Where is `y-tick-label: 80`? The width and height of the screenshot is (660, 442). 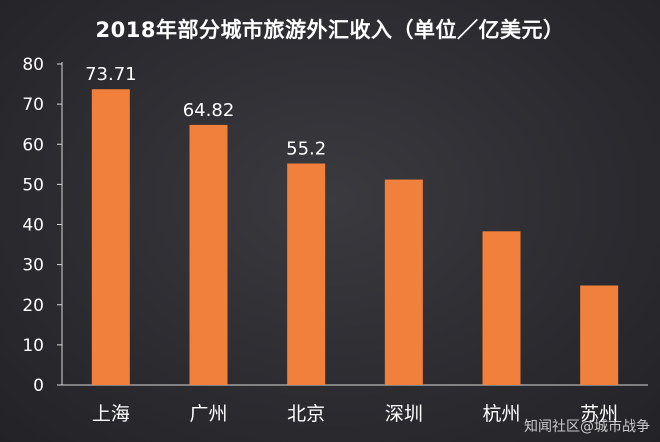 y-tick-label: 80 is located at coordinates (33, 65).